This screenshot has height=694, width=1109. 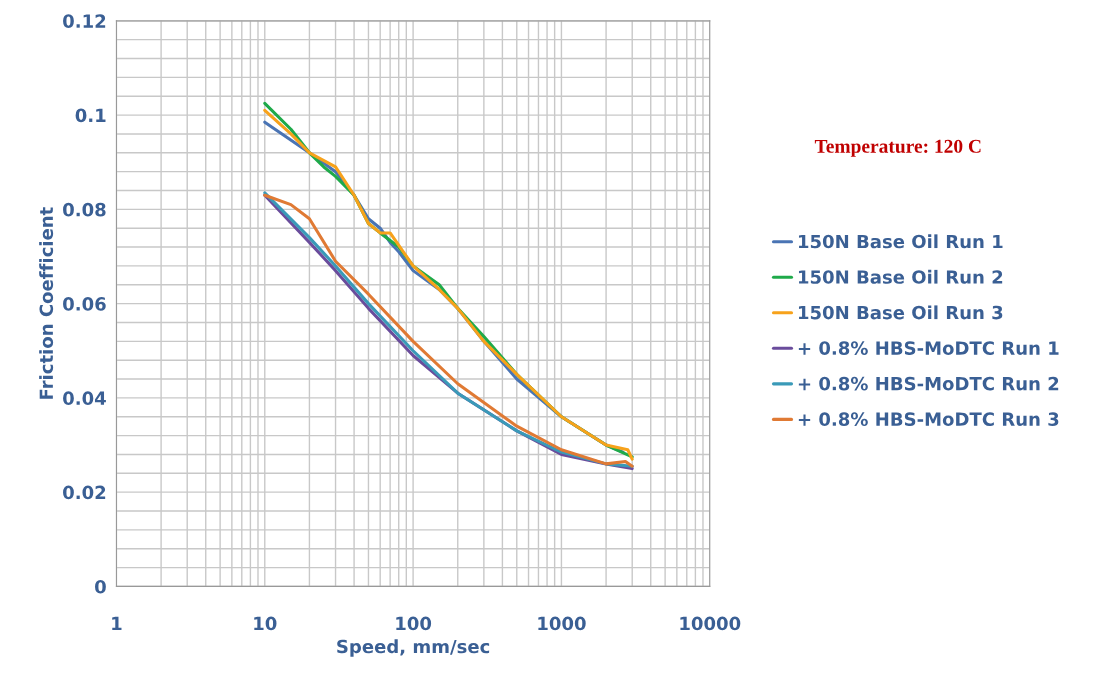 What do you see at coordinates (84, 21) in the screenshot?
I see `y-tick-label: 0.12` at bounding box center [84, 21].